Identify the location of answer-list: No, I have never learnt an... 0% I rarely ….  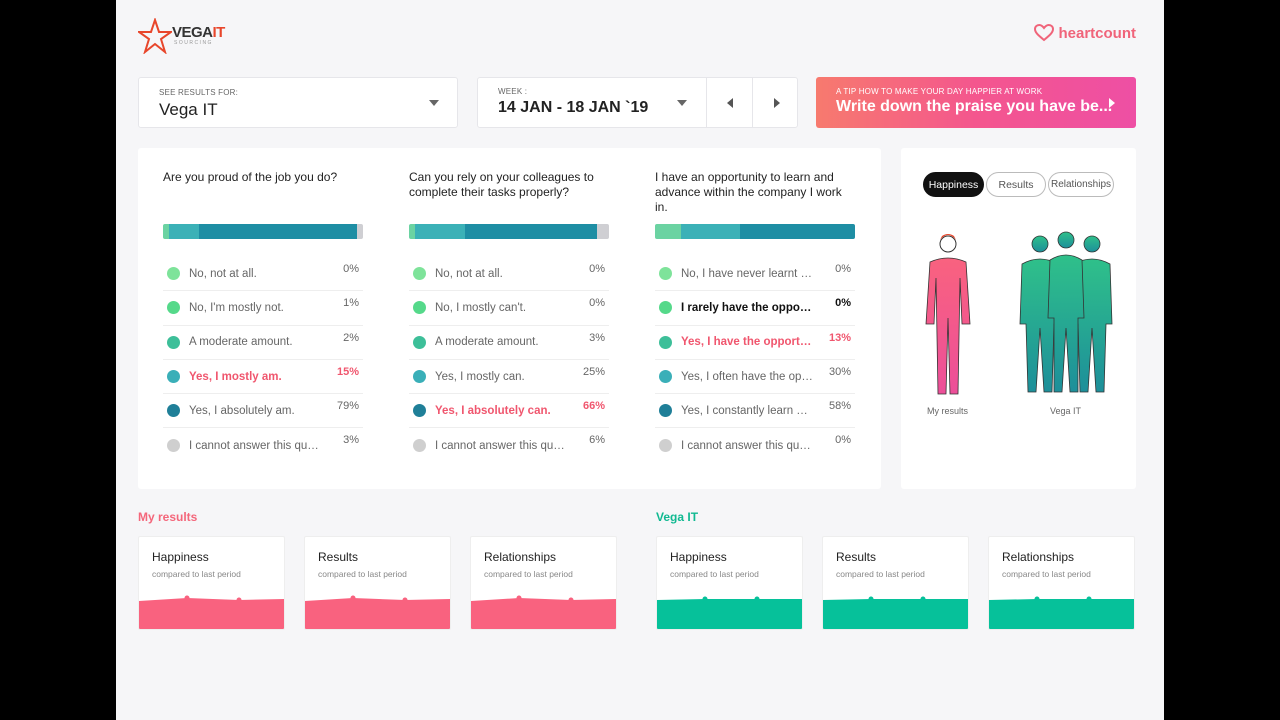
(755, 360).